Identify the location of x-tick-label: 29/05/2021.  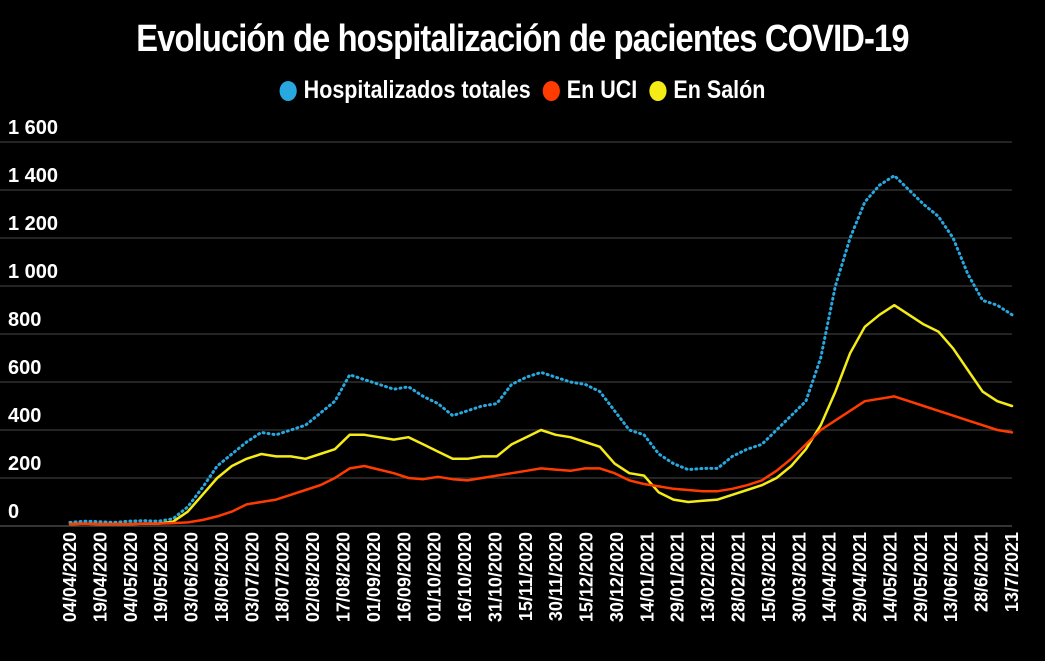
(921, 577).